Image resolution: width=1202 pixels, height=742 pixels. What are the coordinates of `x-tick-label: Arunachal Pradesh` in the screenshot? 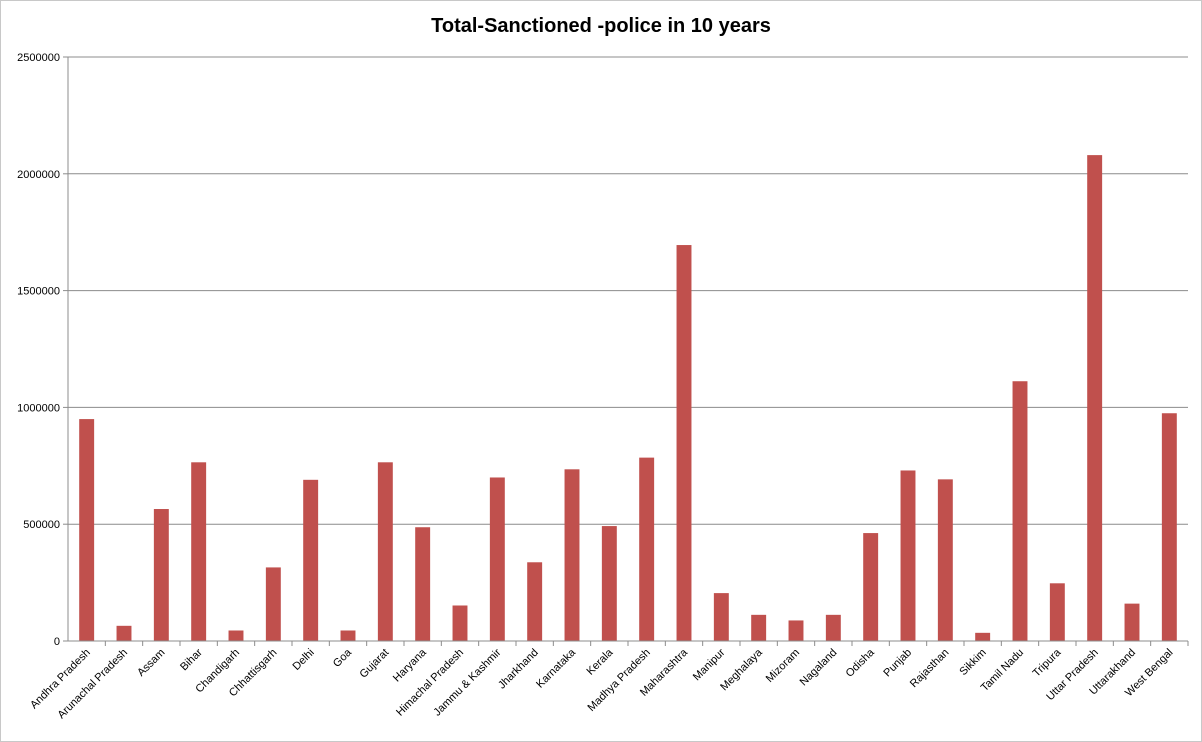 It's located at (92, 684).